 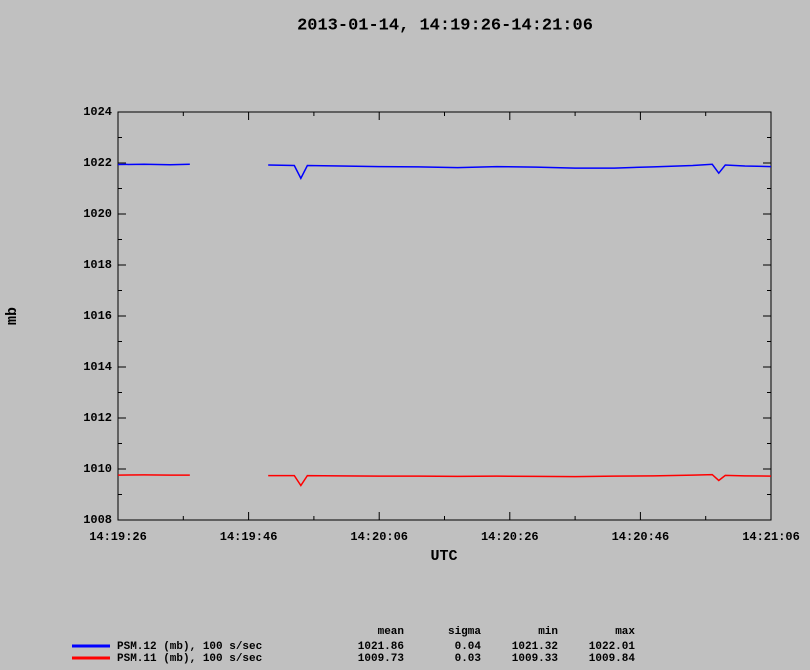 I want to click on x-tick-label: 14:21:06, so click(x=771, y=537).